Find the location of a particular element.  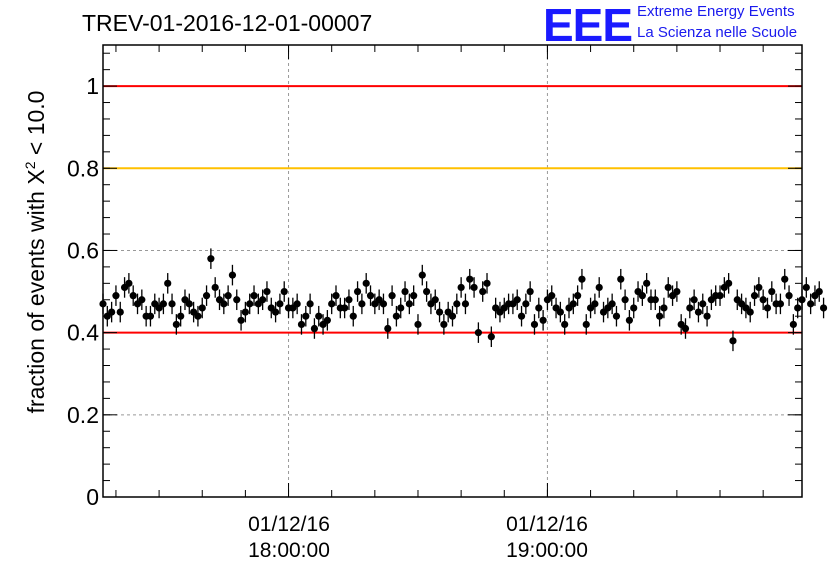

x-tick-time: 19:00:00 is located at coordinates (547, 550).